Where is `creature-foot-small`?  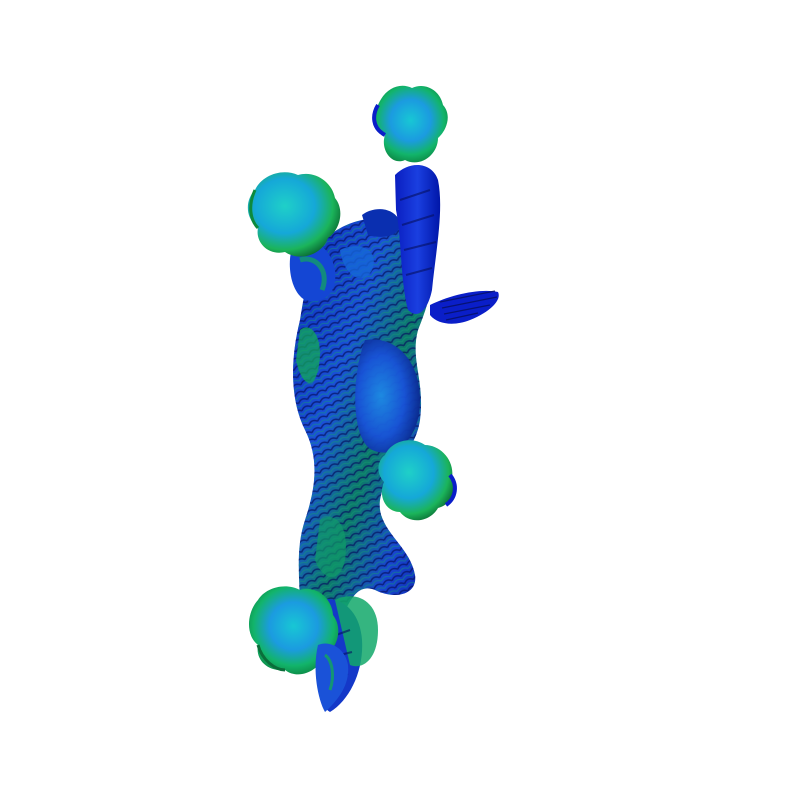
creature-foot-small is located at coordinates (332, 677).